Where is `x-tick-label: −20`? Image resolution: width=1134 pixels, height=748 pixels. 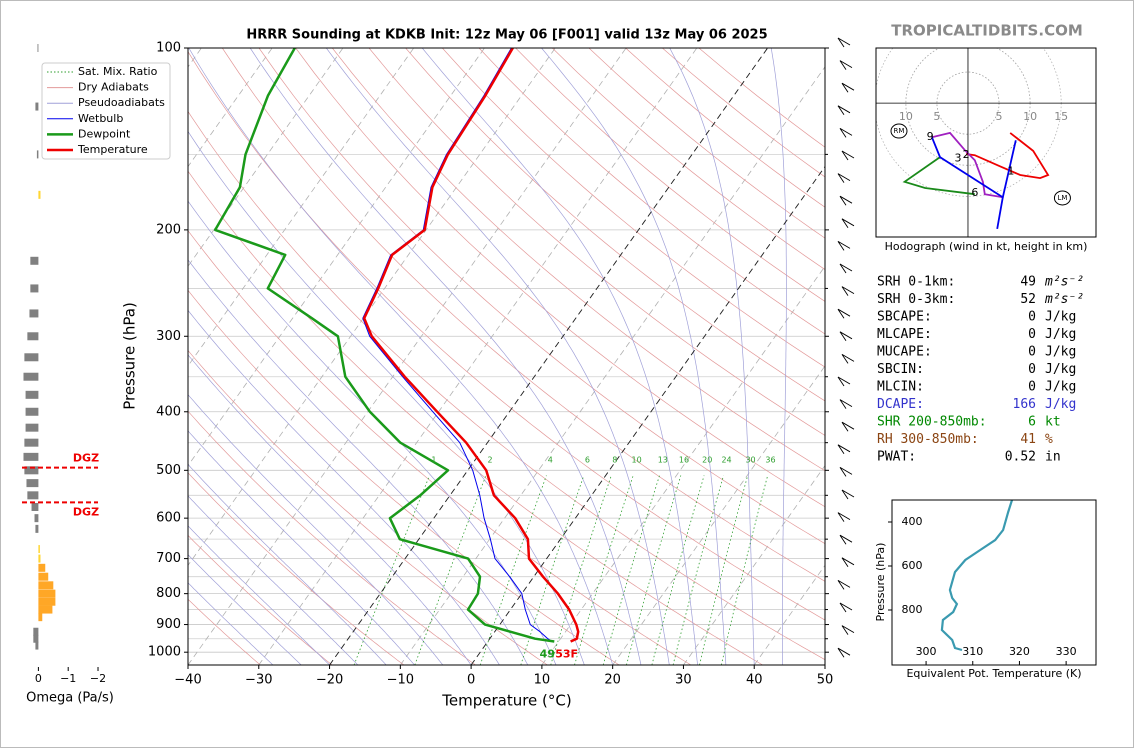 x-tick-label: −20 is located at coordinates (329, 680).